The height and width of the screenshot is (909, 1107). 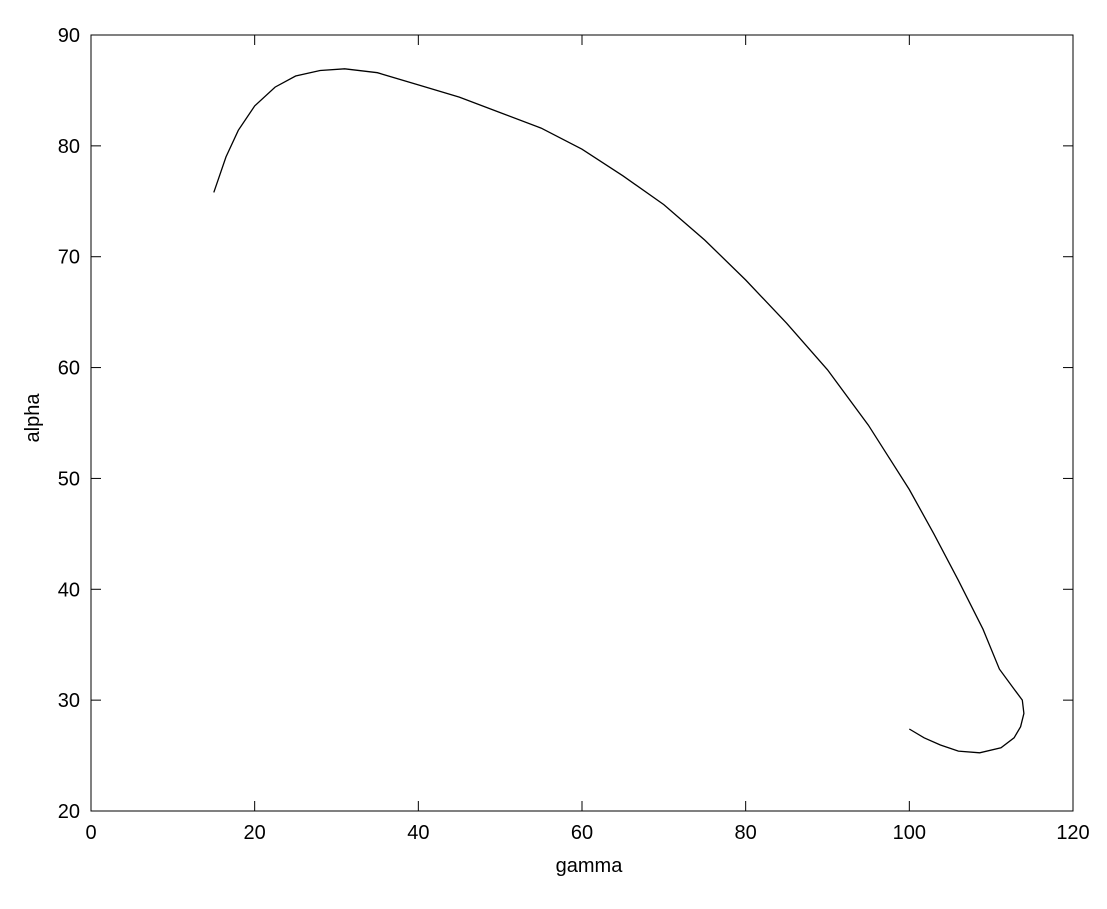 I want to click on y-tick-label: 60, so click(x=69, y=369).